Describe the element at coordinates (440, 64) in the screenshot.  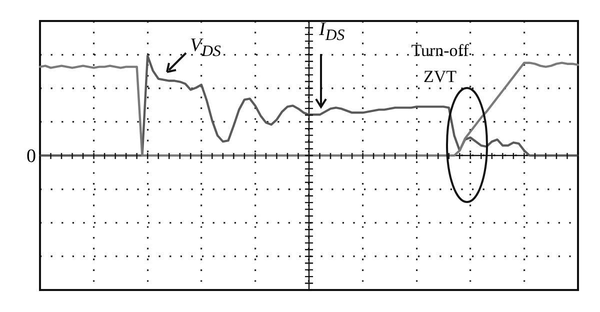
I see `annotation: Turn-off ZVT` at that location.